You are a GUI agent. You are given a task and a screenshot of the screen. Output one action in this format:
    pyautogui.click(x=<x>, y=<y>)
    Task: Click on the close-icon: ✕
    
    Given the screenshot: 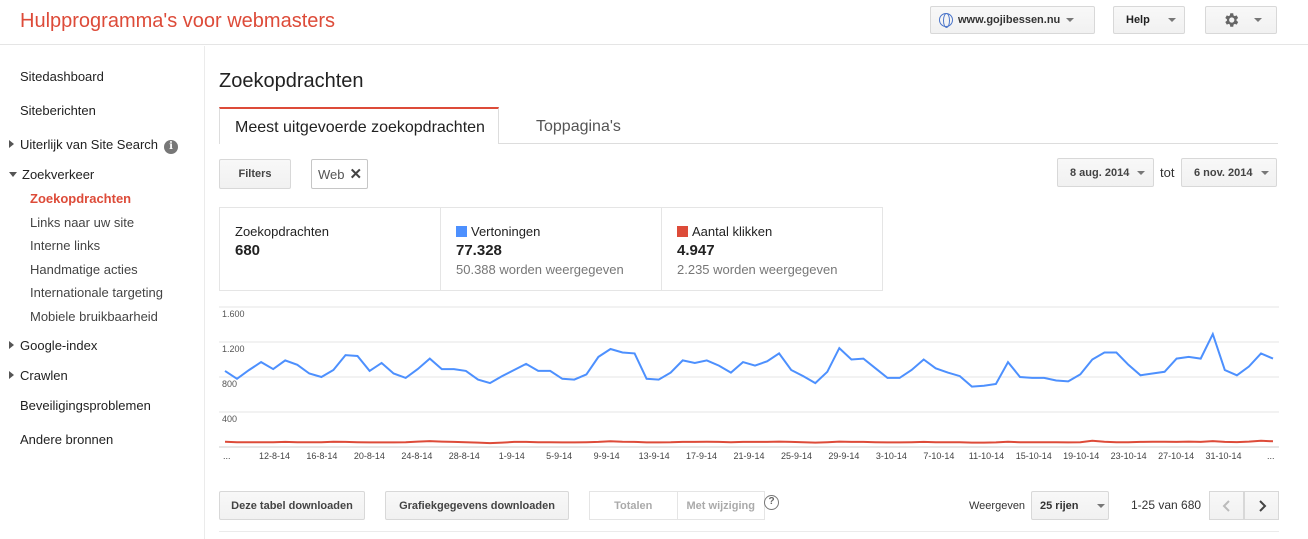 What is the action you would take?
    pyautogui.click(x=356, y=174)
    